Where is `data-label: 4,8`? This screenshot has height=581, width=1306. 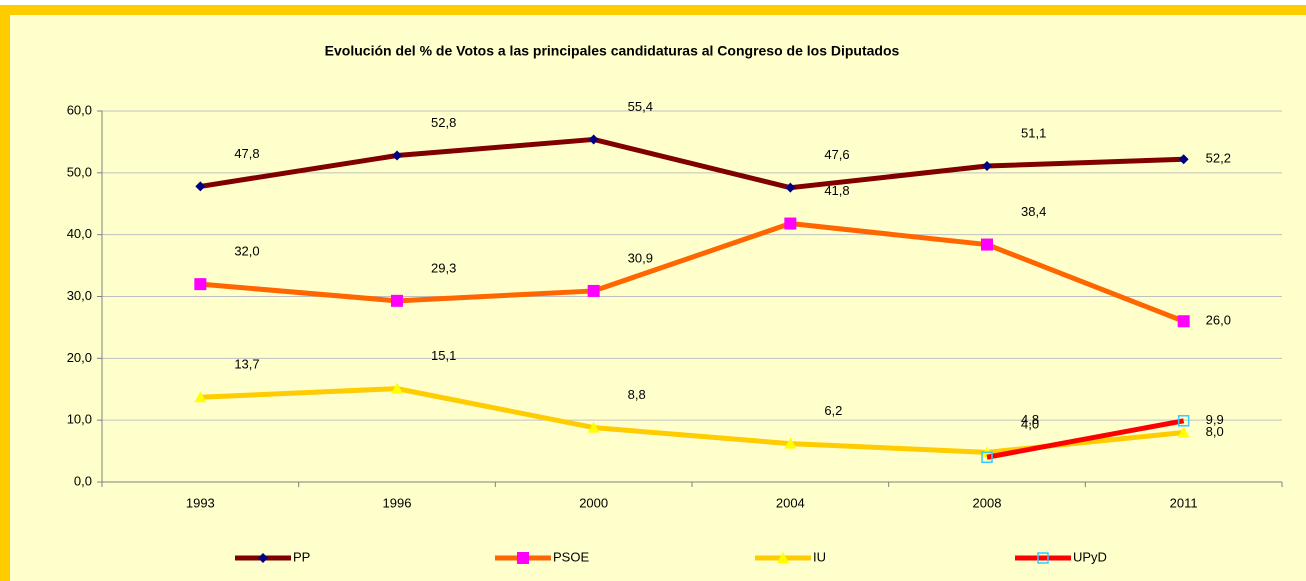 data-label: 4,8 is located at coordinates (1030, 419).